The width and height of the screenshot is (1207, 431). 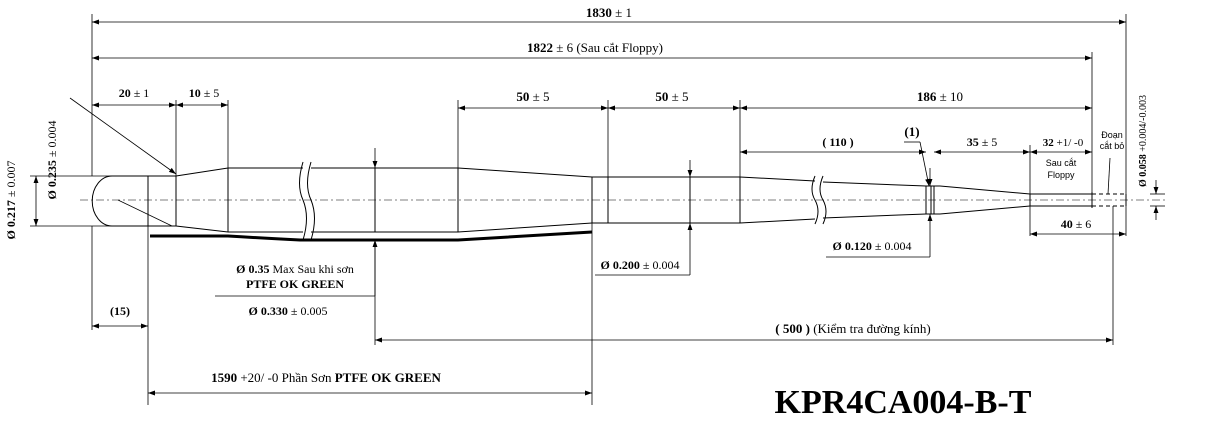 What do you see at coordinates (102, 201) in the screenshot?
I see `ball-tip` at bounding box center [102, 201].